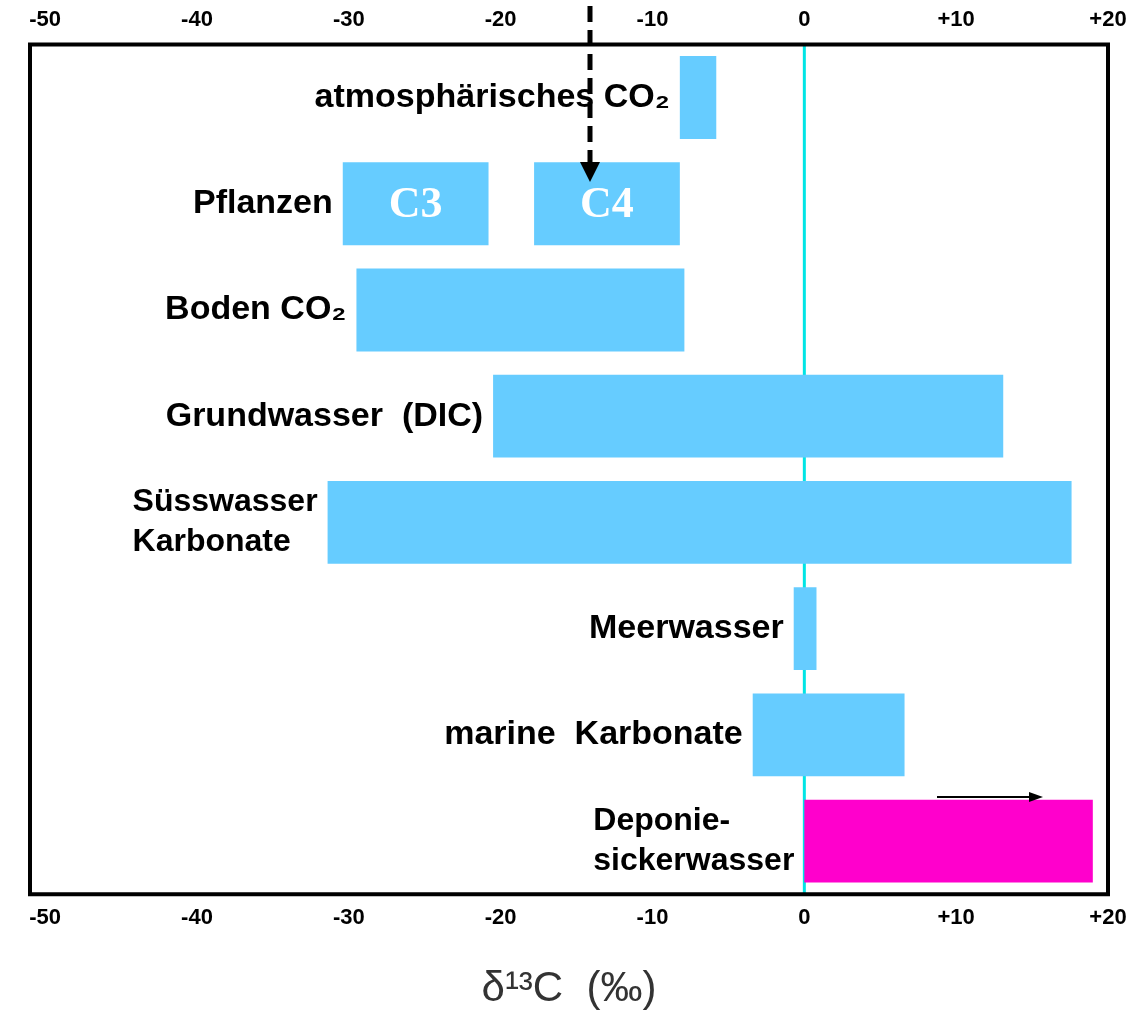  I want to click on x-tick-label: -20, so click(500, 917).